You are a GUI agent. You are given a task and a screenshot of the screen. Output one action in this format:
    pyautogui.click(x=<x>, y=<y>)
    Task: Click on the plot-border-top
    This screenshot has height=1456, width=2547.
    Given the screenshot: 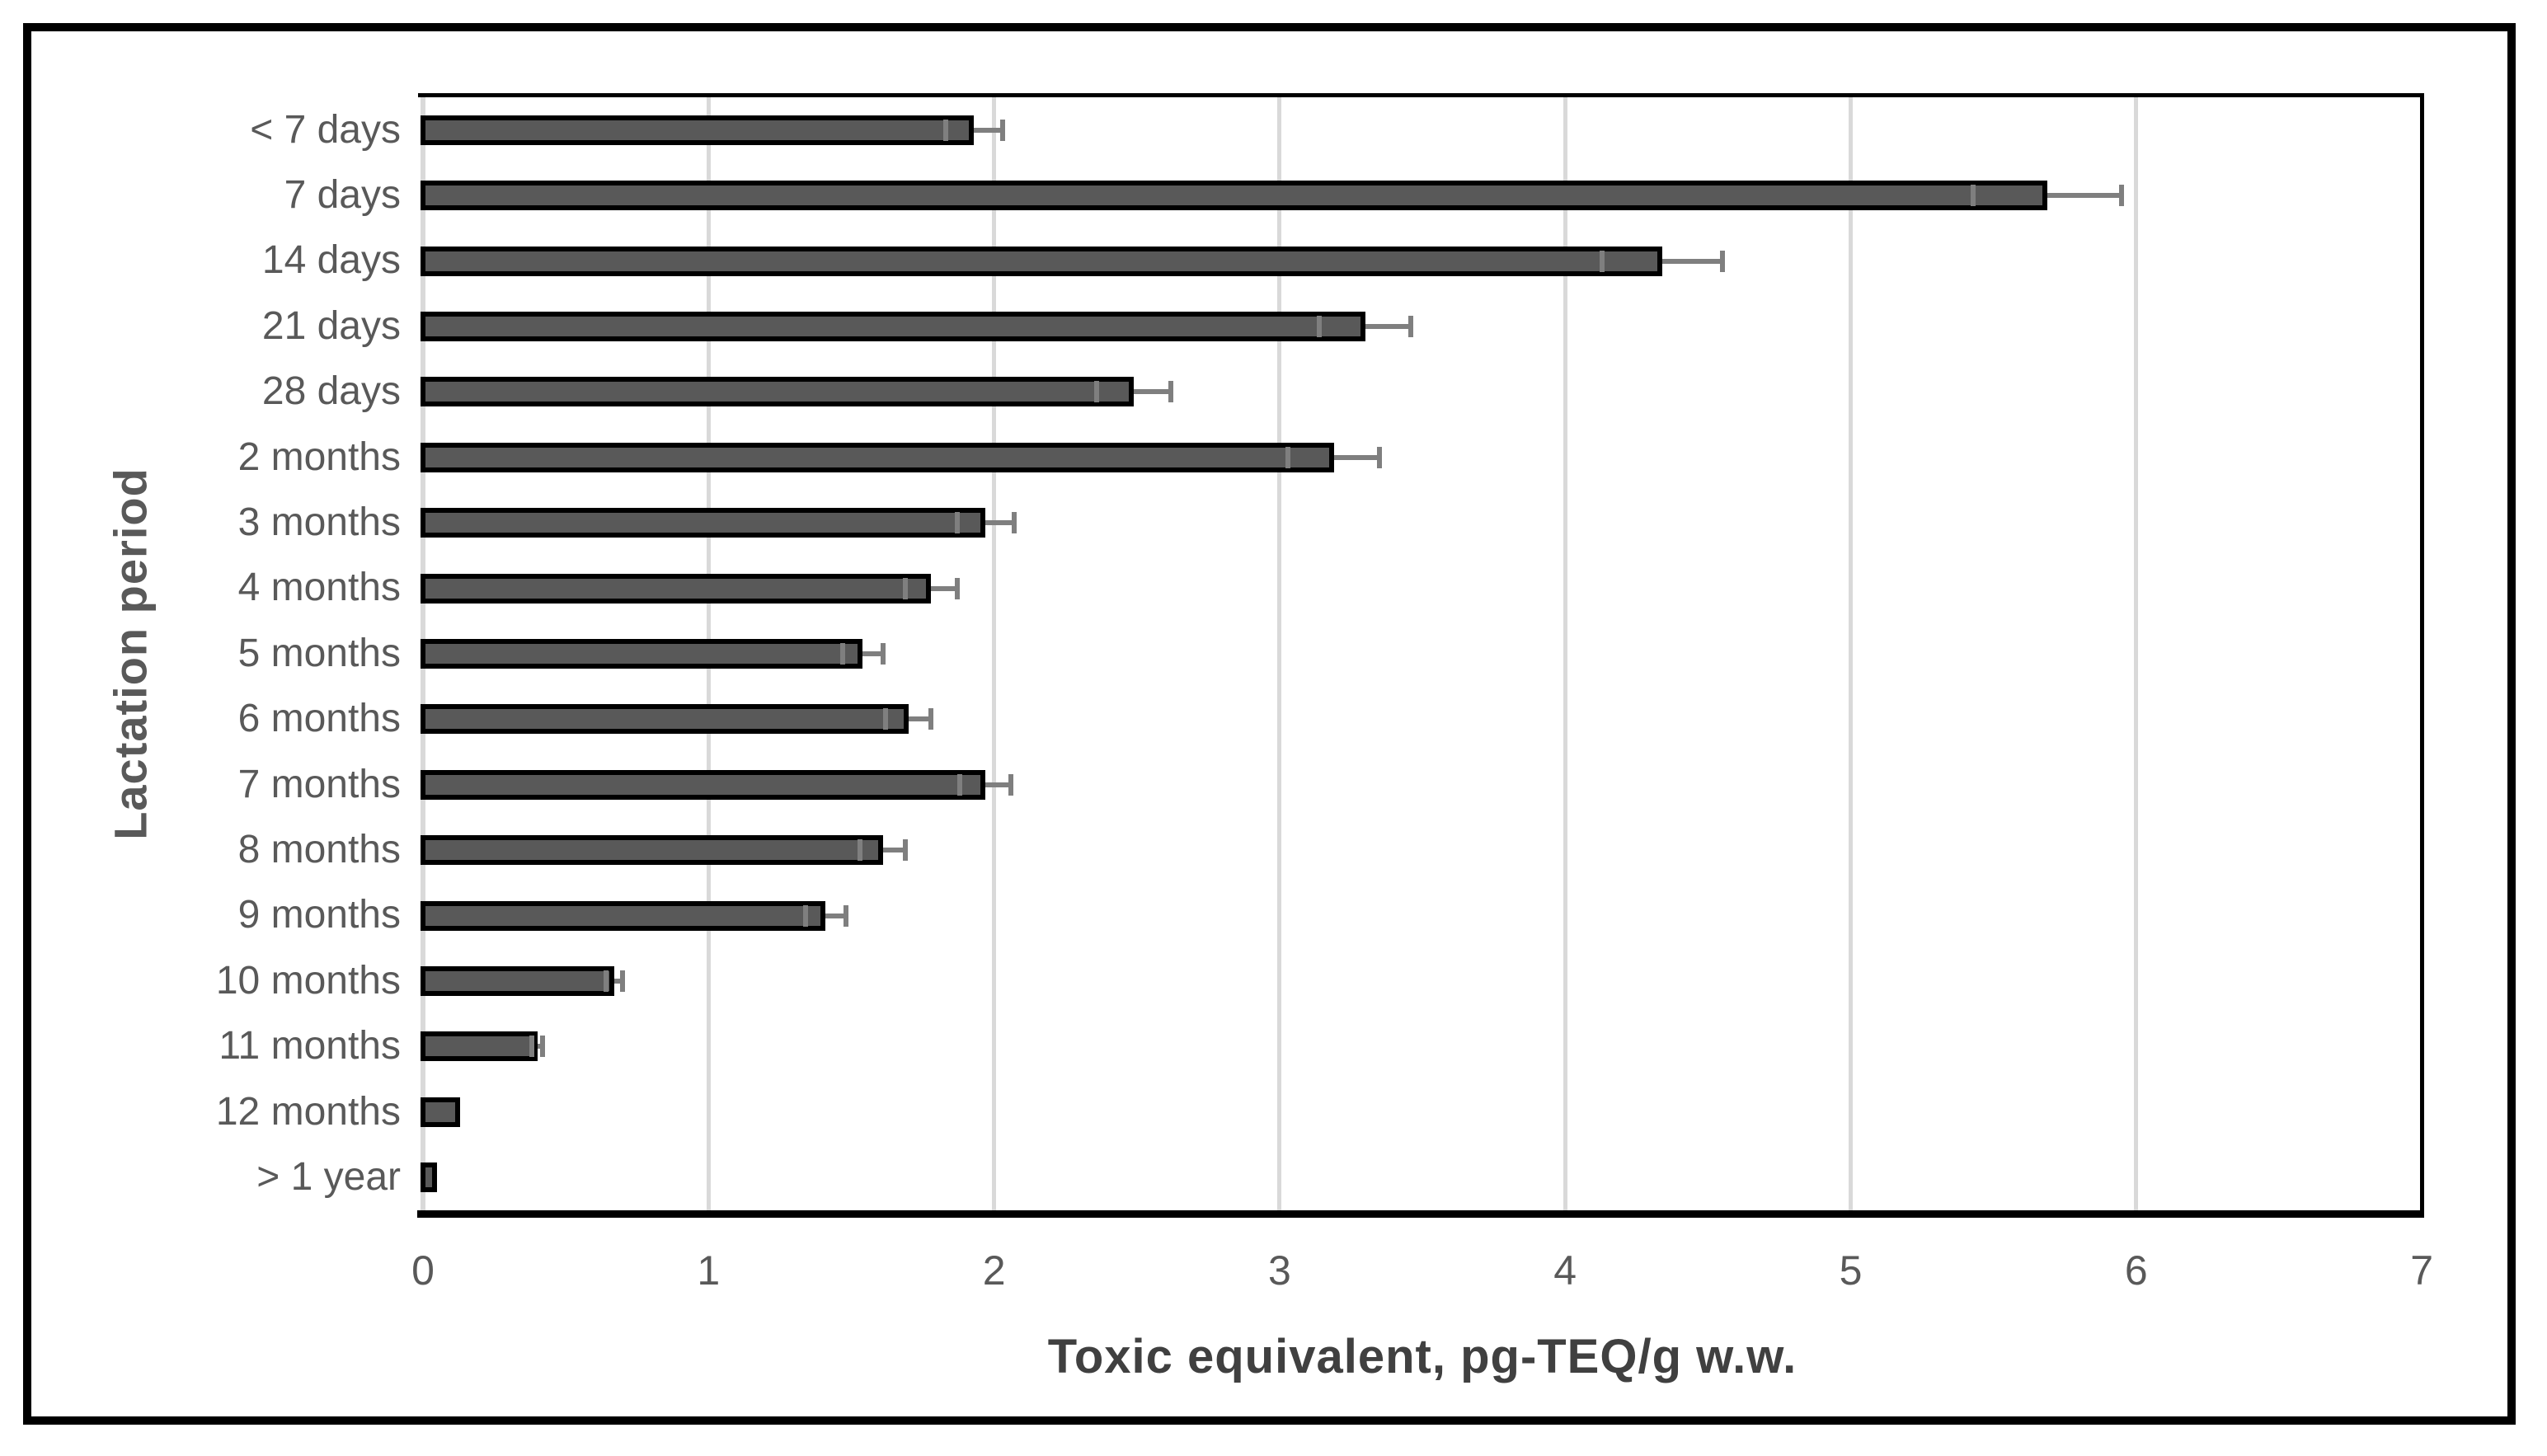 What is the action you would take?
    pyautogui.click(x=1421, y=95)
    